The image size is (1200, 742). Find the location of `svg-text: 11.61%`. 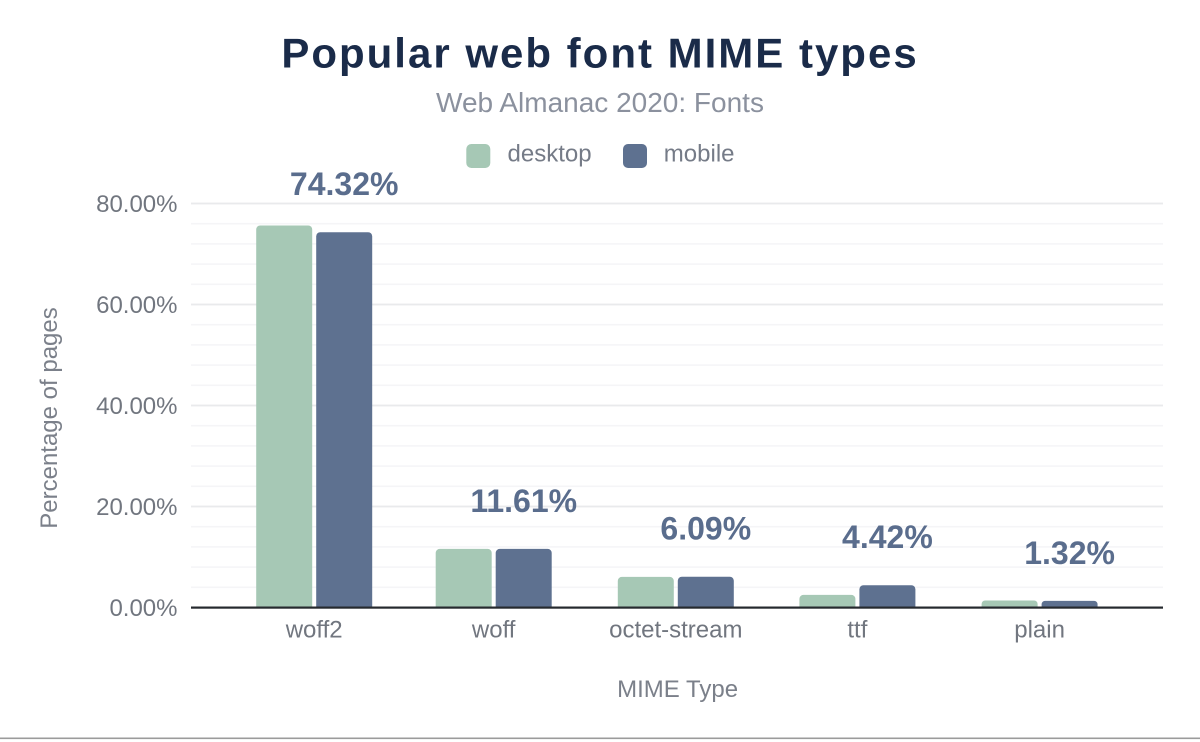

svg-text: 11.61% is located at coordinates (523, 501).